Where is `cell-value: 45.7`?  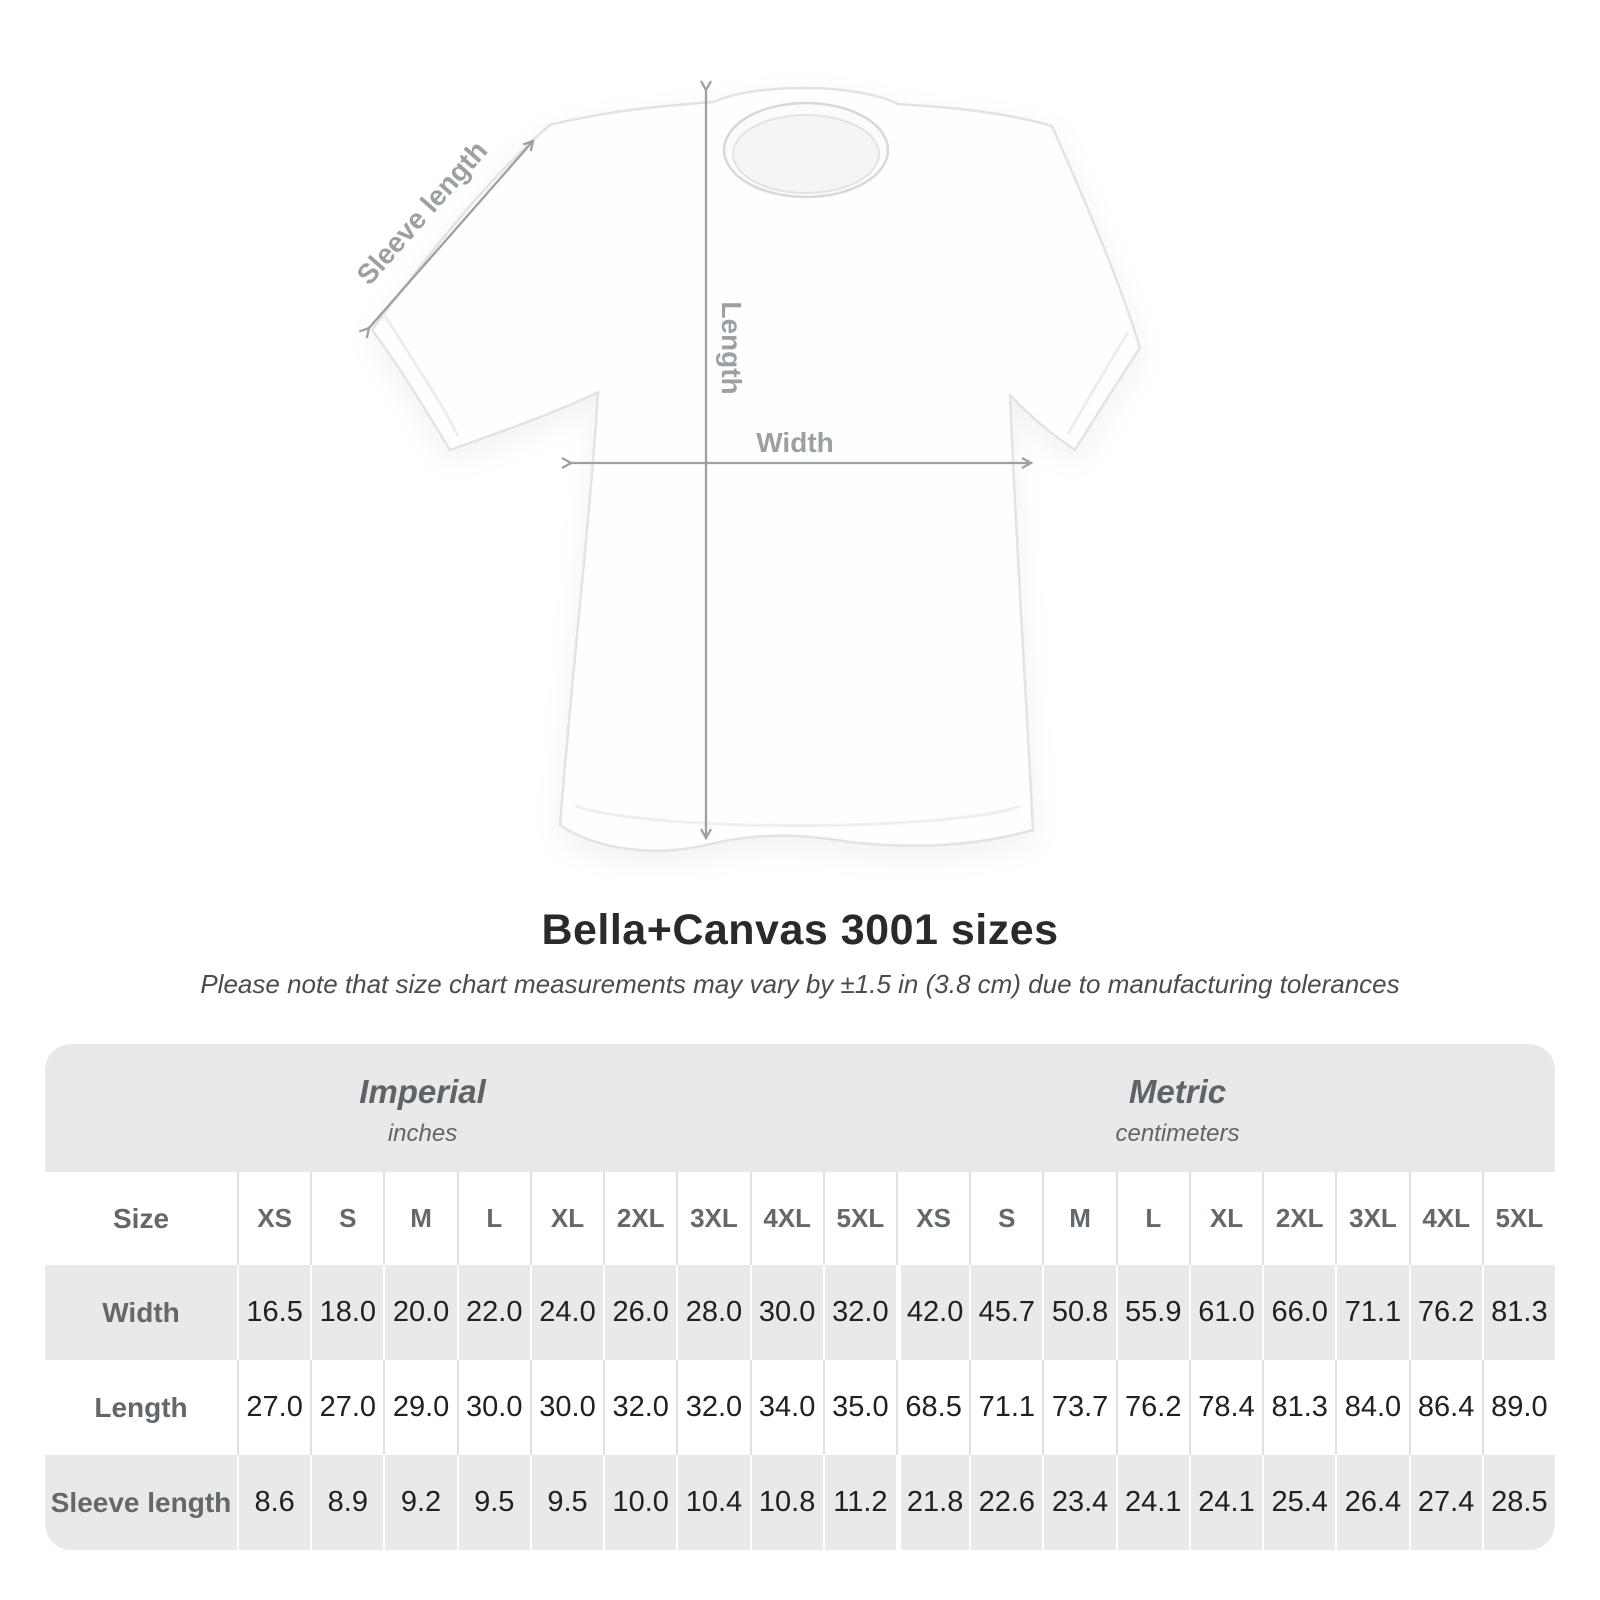 cell-value: 45.7 is located at coordinates (1006, 1312).